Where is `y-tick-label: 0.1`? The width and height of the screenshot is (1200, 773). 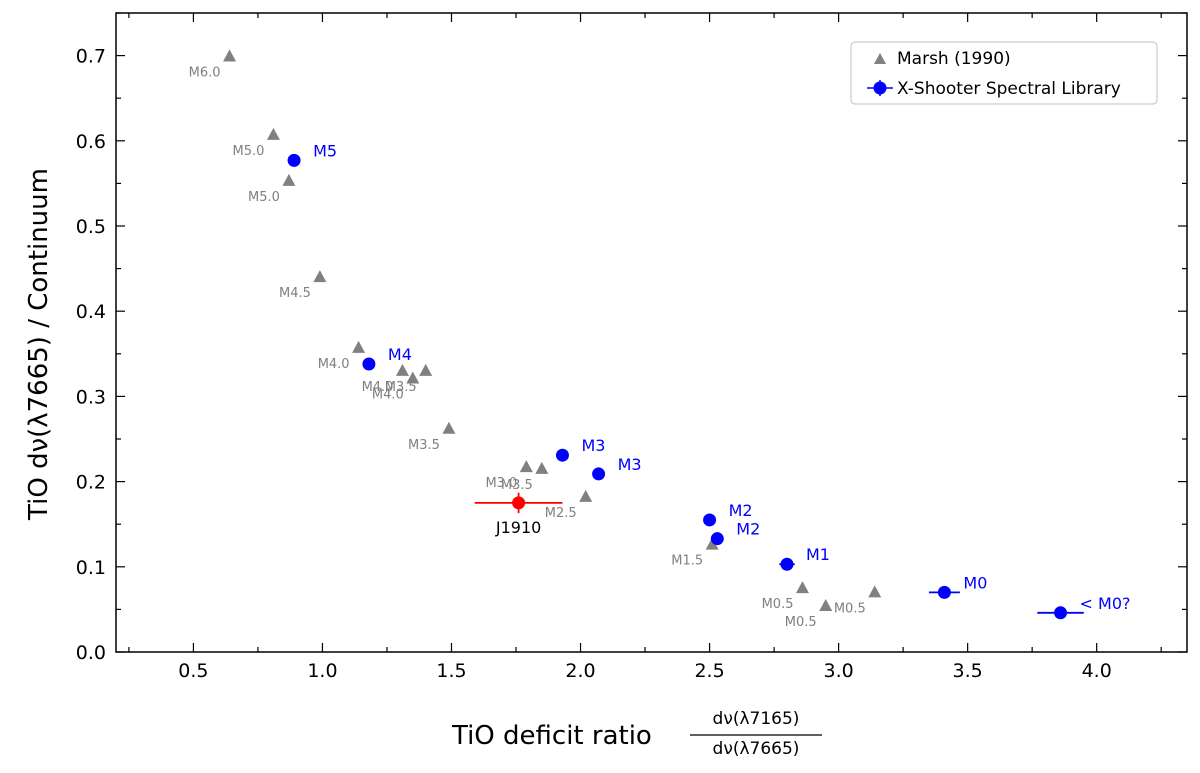 y-tick-label: 0.1 is located at coordinates (91, 568).